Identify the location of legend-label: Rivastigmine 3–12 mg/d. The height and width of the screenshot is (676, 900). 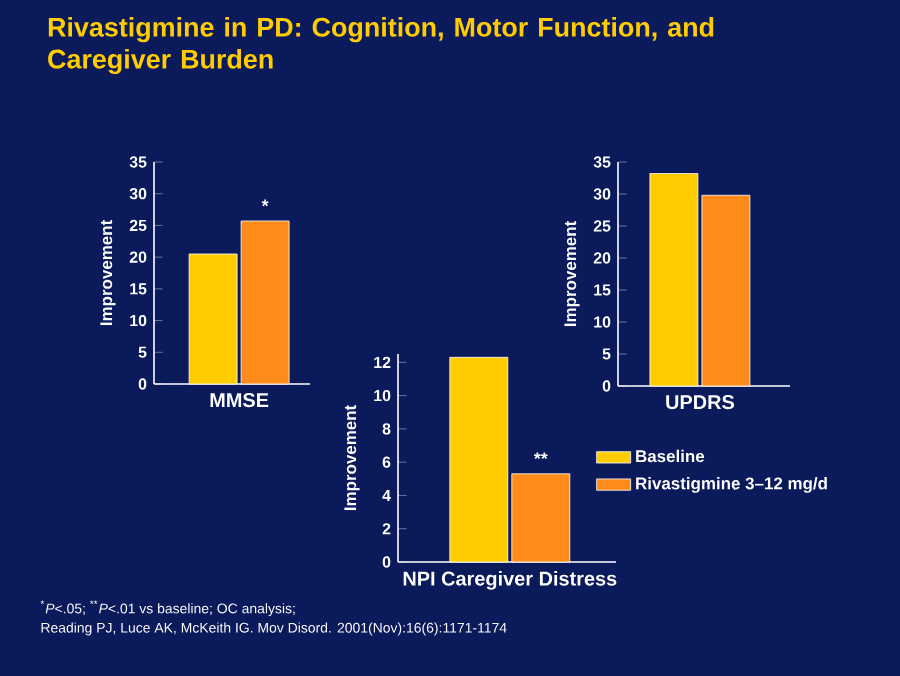
(731, 484).